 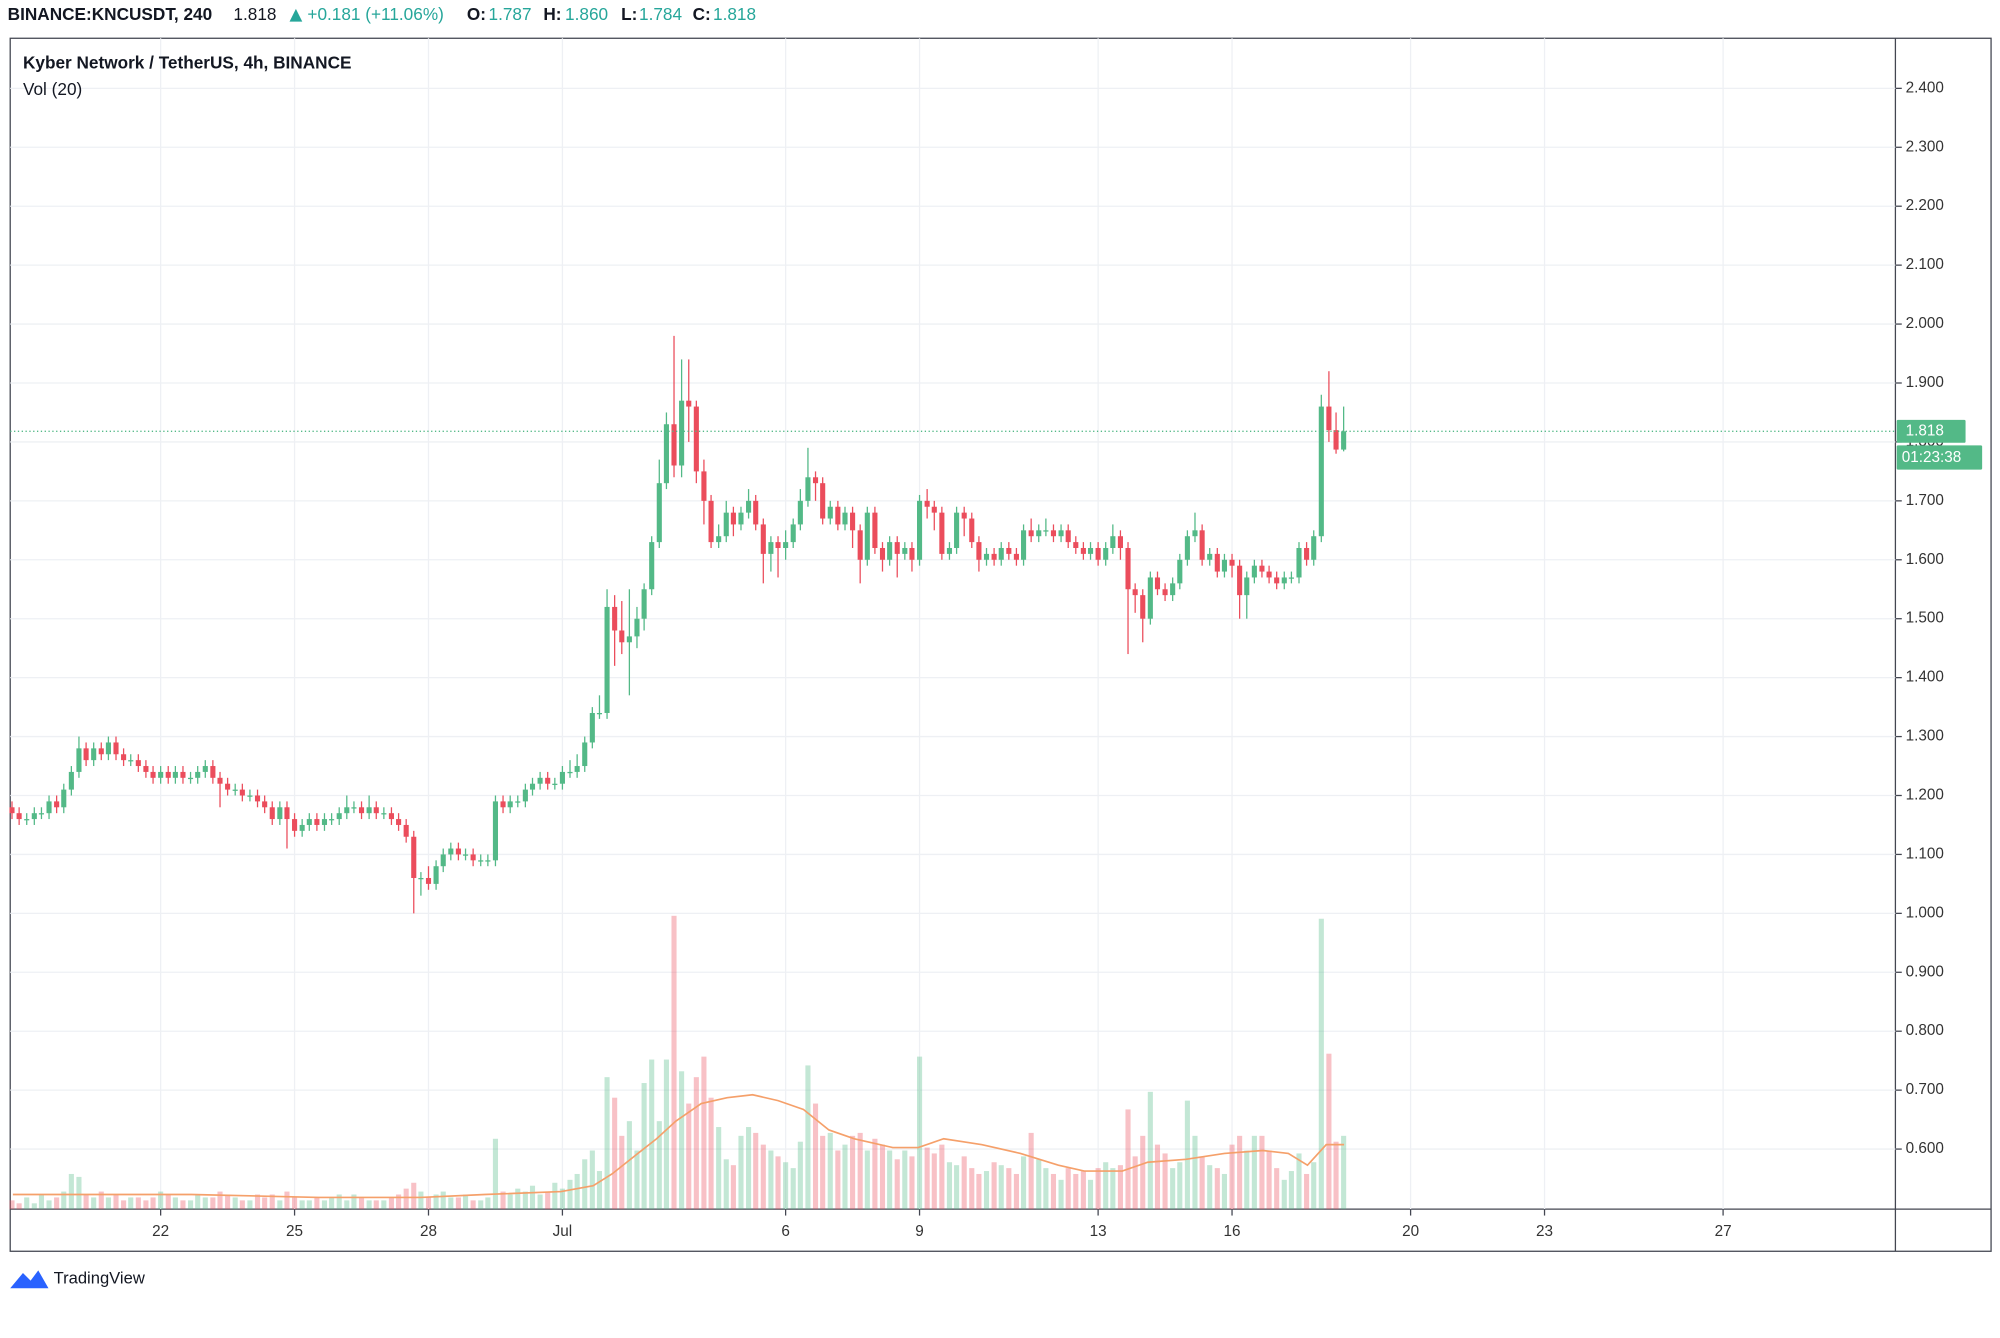 I want to click on last-price-label: 1.818, so click(x=1925, y=430).